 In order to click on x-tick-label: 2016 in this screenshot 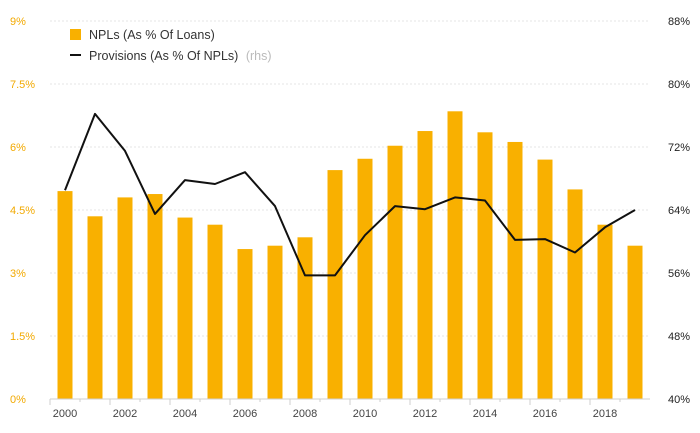, I will do `click(545, 414)`.